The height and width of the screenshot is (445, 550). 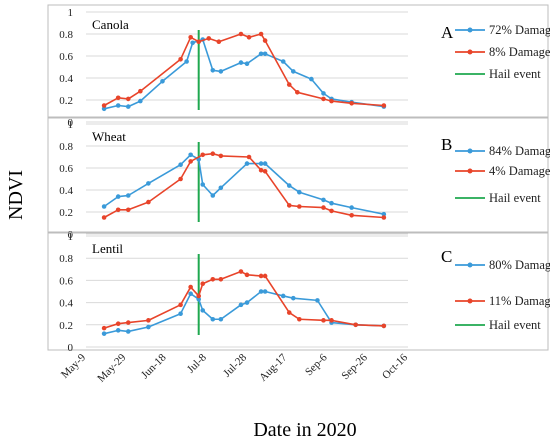 I want to click on x-tick-label: Aug-17, so click(x=273, y=367).